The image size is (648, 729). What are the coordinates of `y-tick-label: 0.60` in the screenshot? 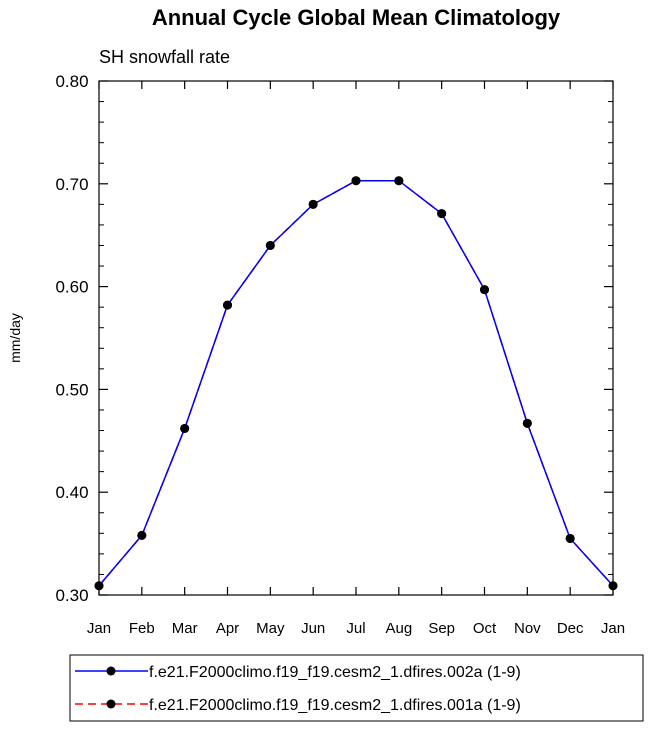 It's located at (71, 287).